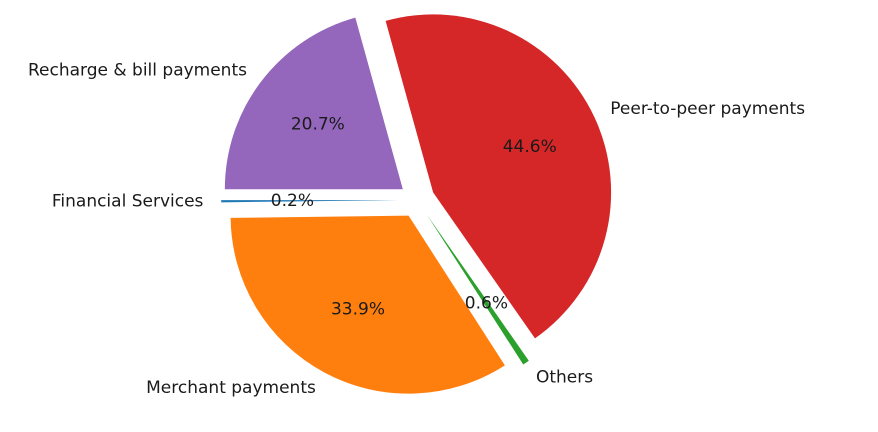 Image resolution: width=878 pixels, height=432 pixels. What do you see at coordinates (707, 109) in the screenshot?
I see `slice-label-peer-to-peer-payments: Peer-to-peer payments` at bounding box center [707, 109].